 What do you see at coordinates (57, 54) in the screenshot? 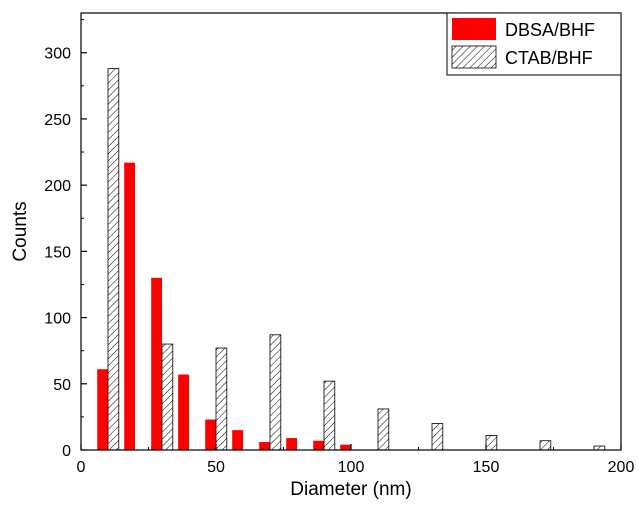
I see `y-tick-label: 300` at bounding box center [57, 54].